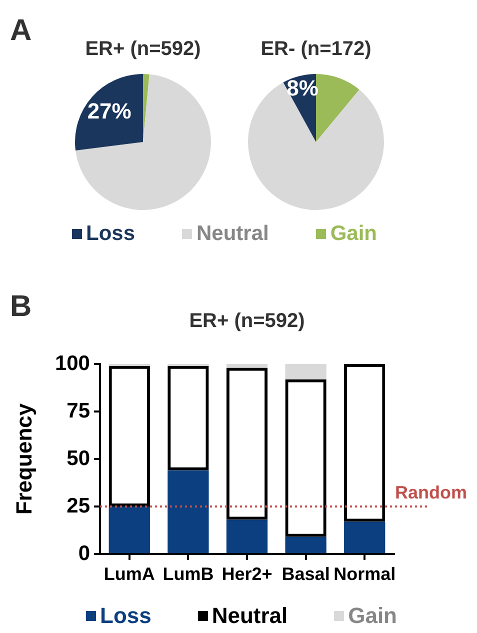  Describe the element at coordinates (21, 307) in the screenshot. I see `text: B` at that location.